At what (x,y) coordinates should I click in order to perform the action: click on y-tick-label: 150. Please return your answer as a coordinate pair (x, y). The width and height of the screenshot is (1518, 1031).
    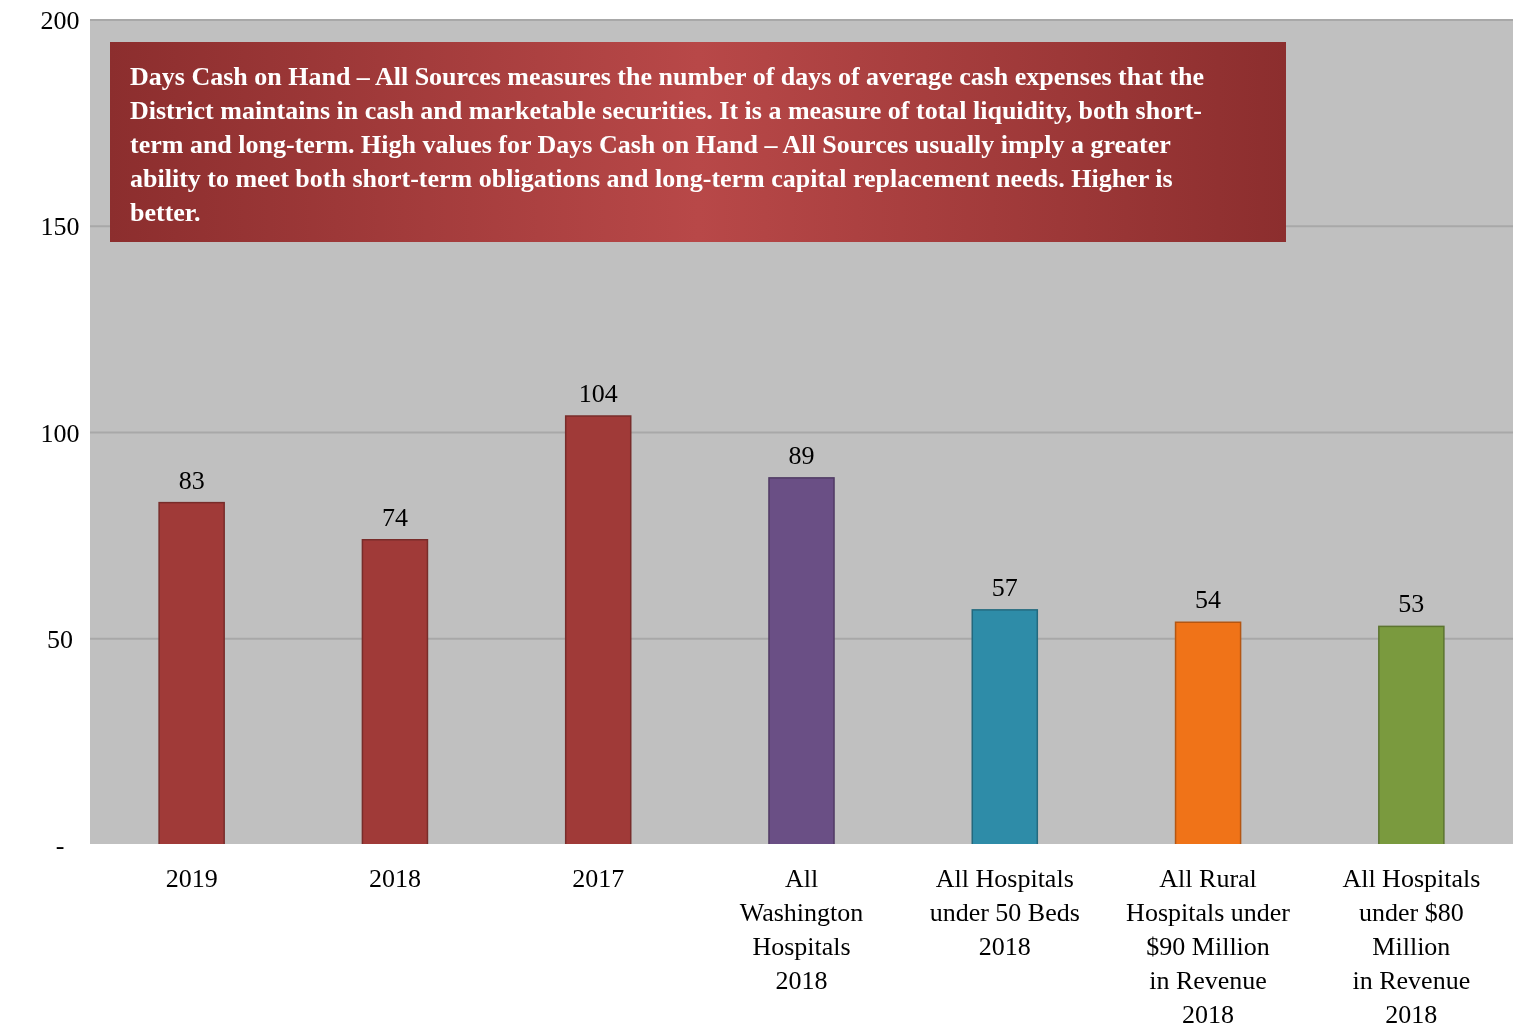
    Looking at the image, I should click on (60, 227).